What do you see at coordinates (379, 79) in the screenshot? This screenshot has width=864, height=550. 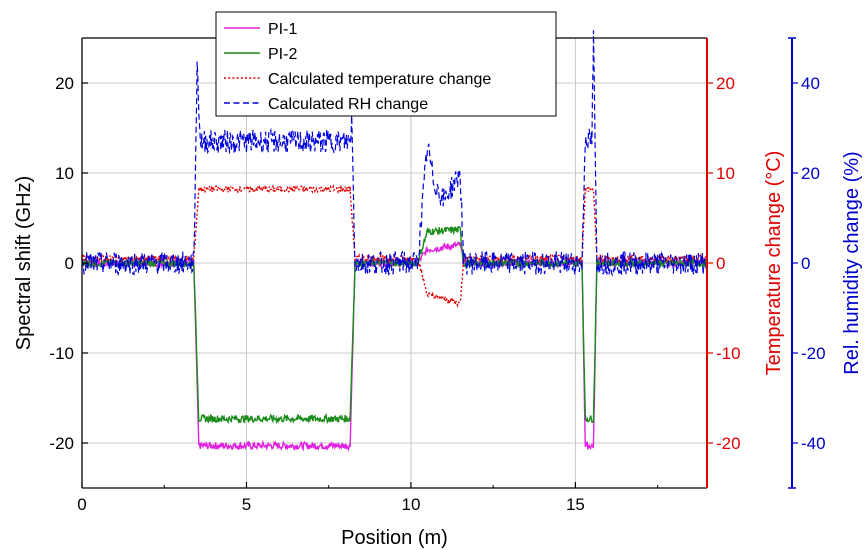 I see `legend-label: Calculated temperature change` at bounding box center [379, 79].